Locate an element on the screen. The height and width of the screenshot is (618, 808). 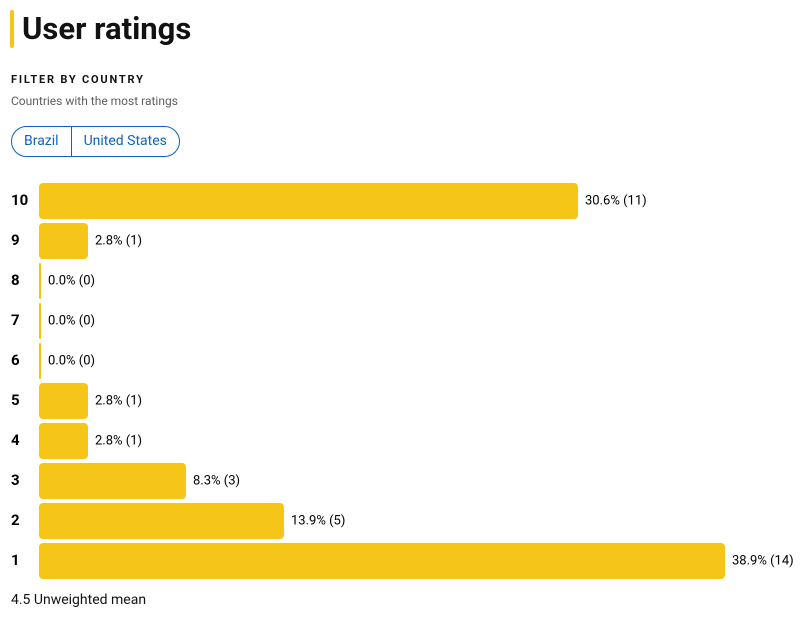
rating-label: 4 is located at coordinates (15, 440).